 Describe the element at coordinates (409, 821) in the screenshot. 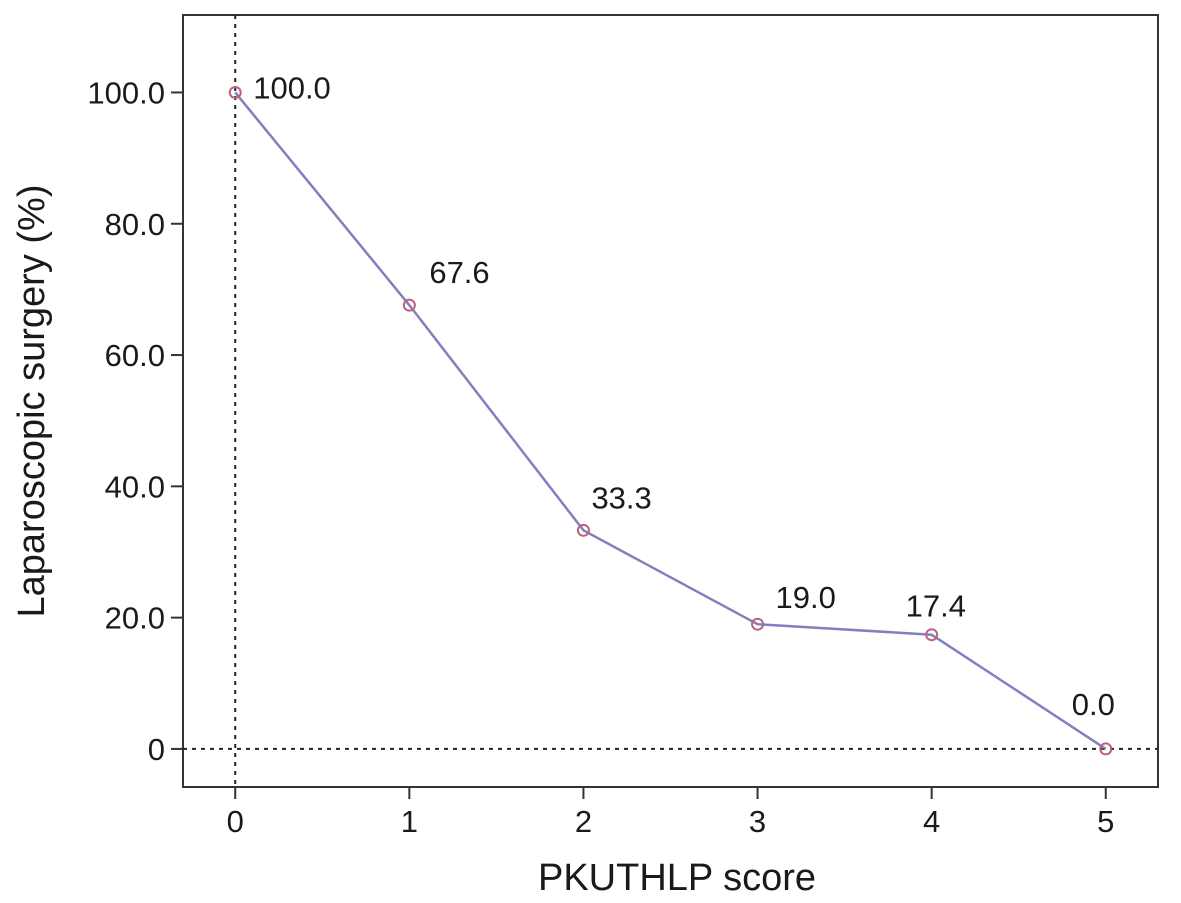

I see `x-tick-label: 1` at that location.